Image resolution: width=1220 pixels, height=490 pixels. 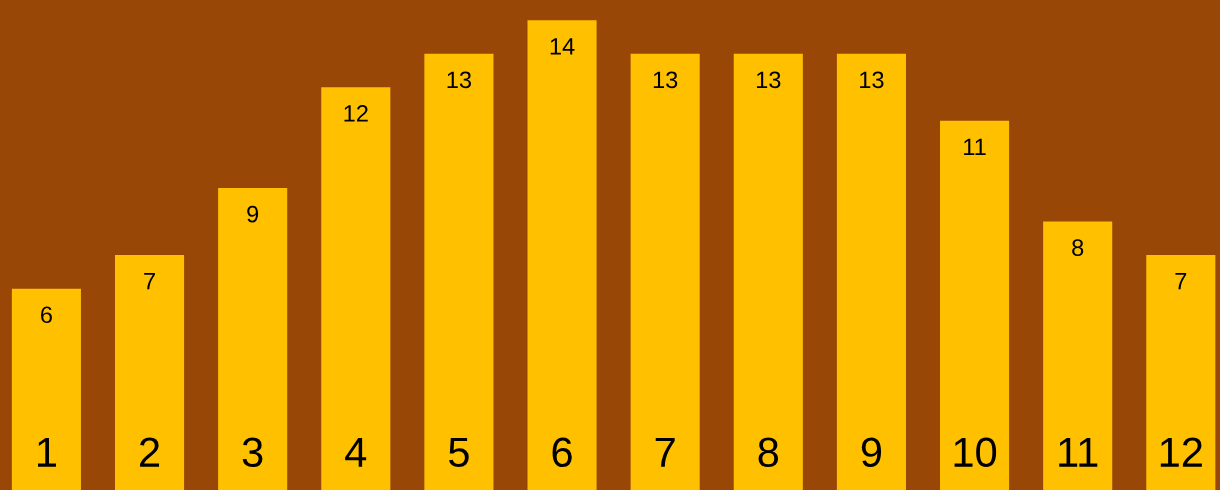 I want to click on data-label: 12, so click(x=356, y=113).